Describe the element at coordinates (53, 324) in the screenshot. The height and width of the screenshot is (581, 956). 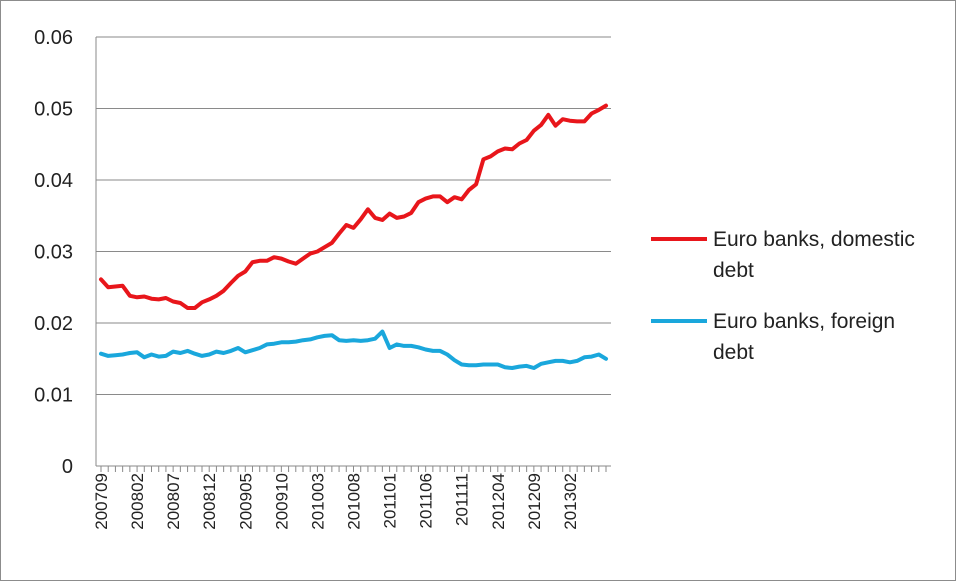
I see `y-tick-label: 0.02` at that location.